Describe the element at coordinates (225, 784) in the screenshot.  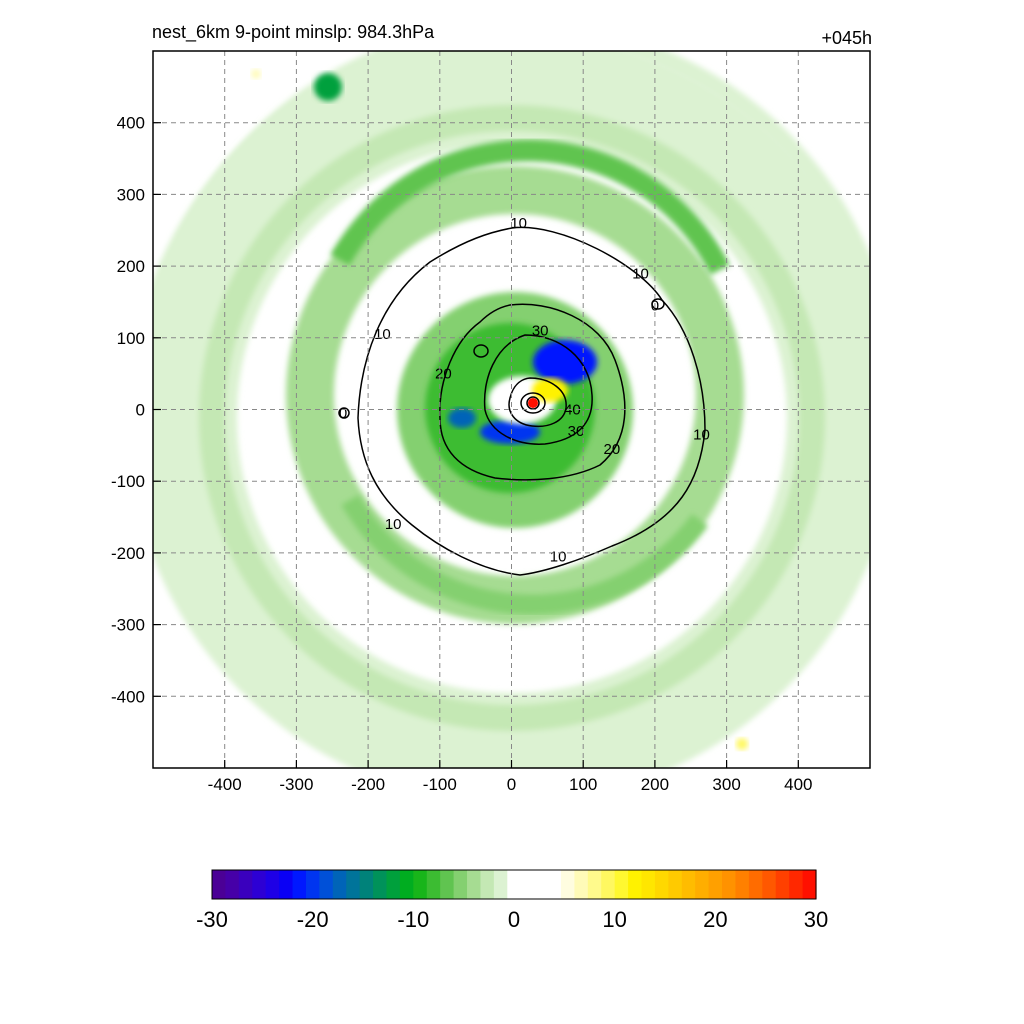
I see `x-tick-label: -400` at that location.